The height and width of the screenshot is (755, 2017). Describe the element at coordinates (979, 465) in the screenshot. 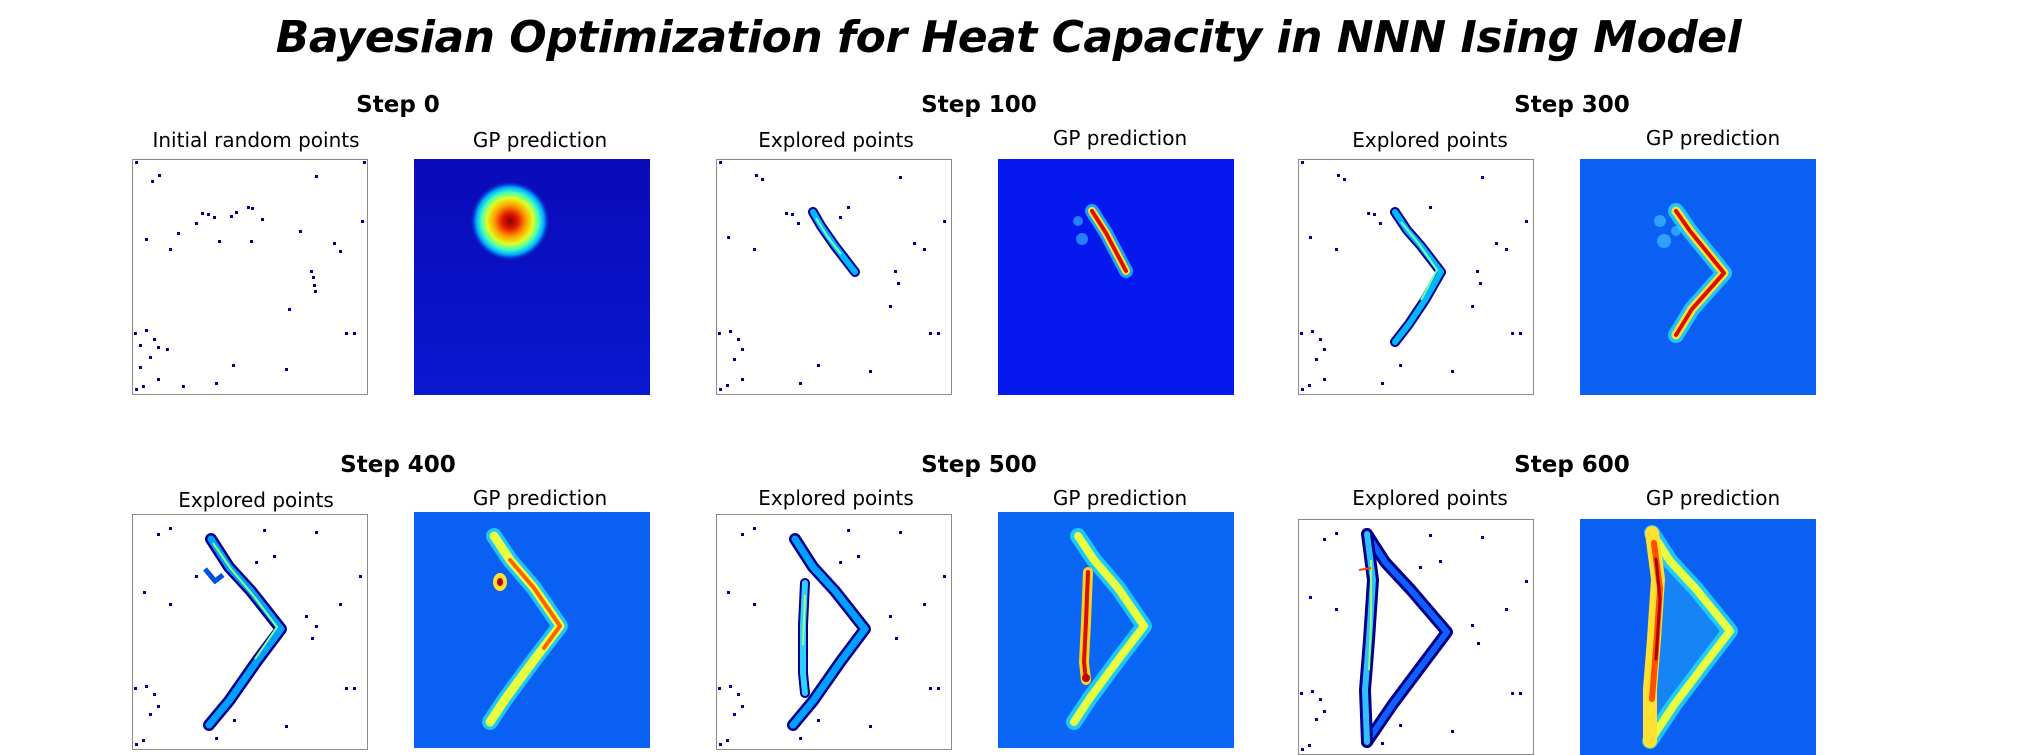

I see `step-label: Step 500` at that location.